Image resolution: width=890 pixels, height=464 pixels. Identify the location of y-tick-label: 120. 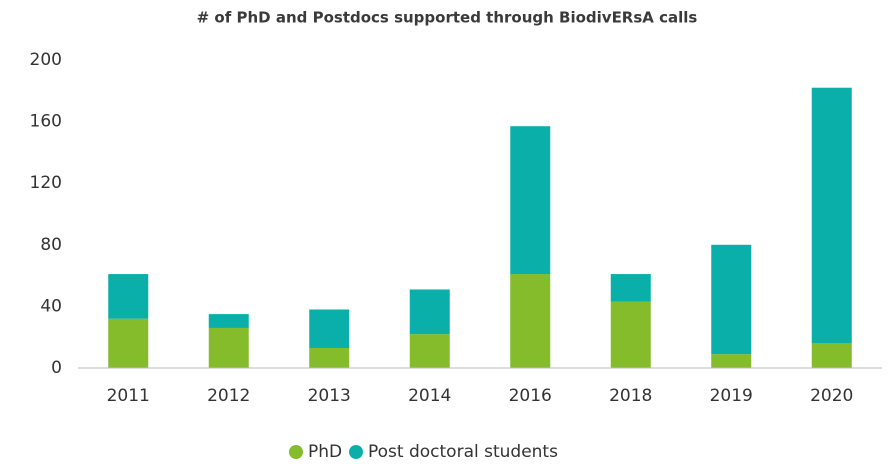
(46, 183).